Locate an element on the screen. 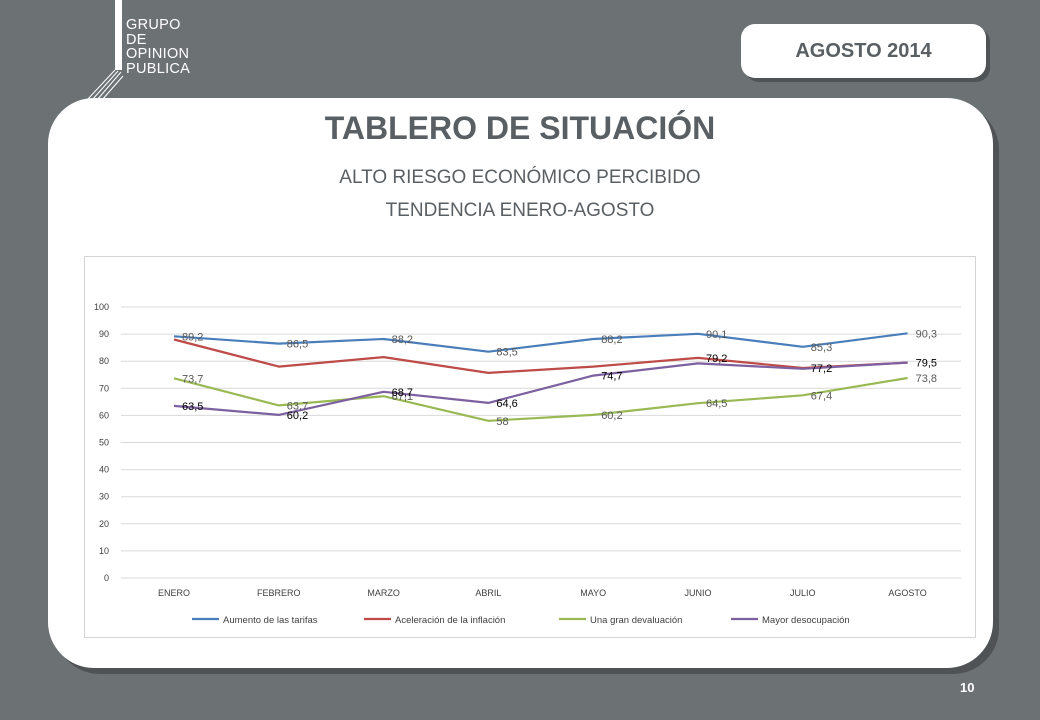  x-tick-label: FEBRERO is located at coordinates (279, 593).